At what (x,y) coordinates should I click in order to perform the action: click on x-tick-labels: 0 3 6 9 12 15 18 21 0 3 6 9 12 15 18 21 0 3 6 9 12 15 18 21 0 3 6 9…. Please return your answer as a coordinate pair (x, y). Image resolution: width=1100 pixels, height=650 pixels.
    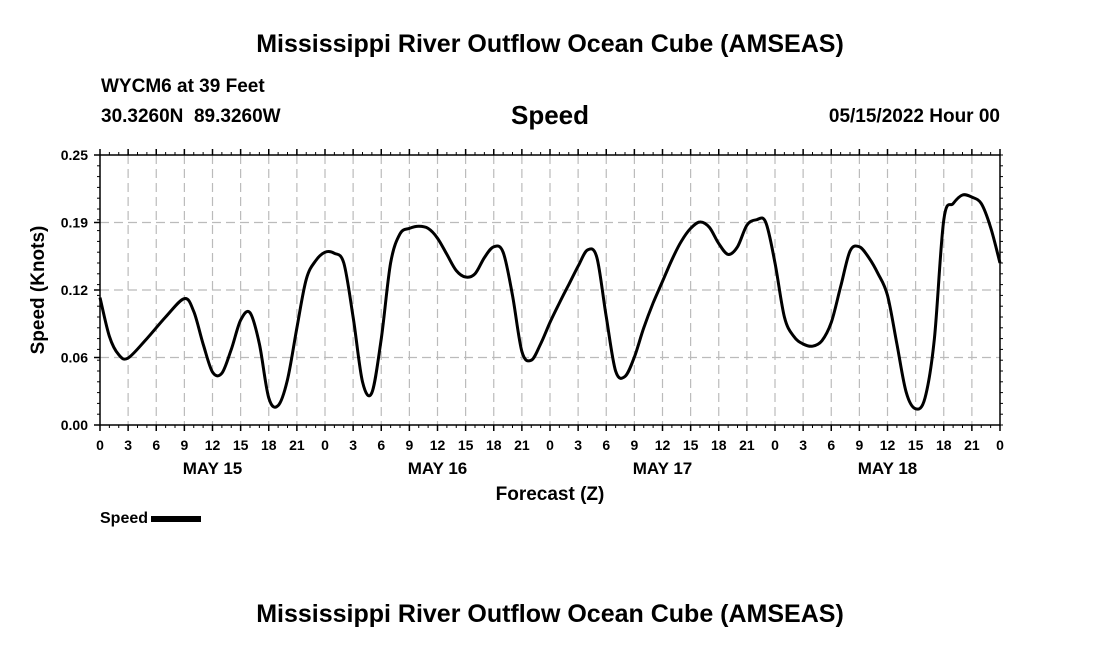
    Looking at the image, I should click on (550, 445).